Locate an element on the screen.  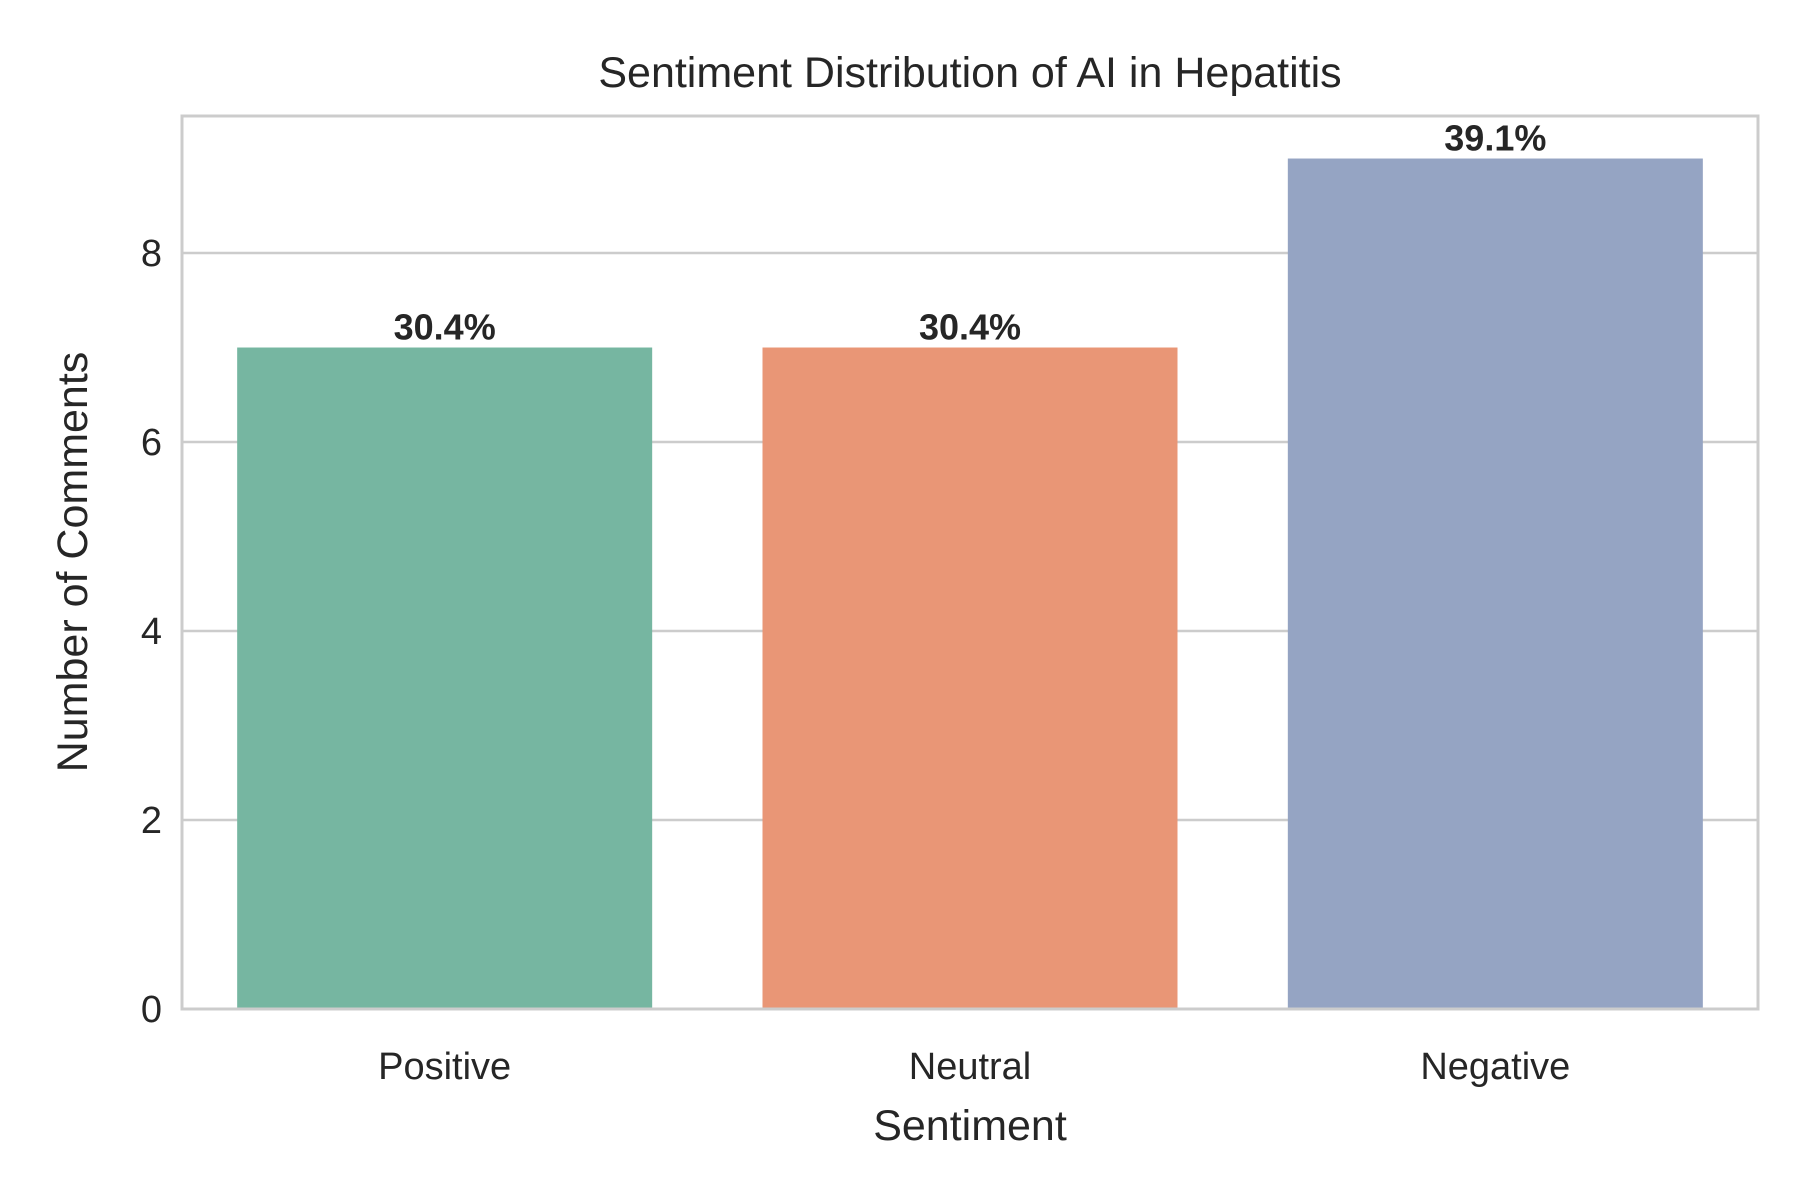
data-label-positive: 30.4% is located at coordinates (445, 327).